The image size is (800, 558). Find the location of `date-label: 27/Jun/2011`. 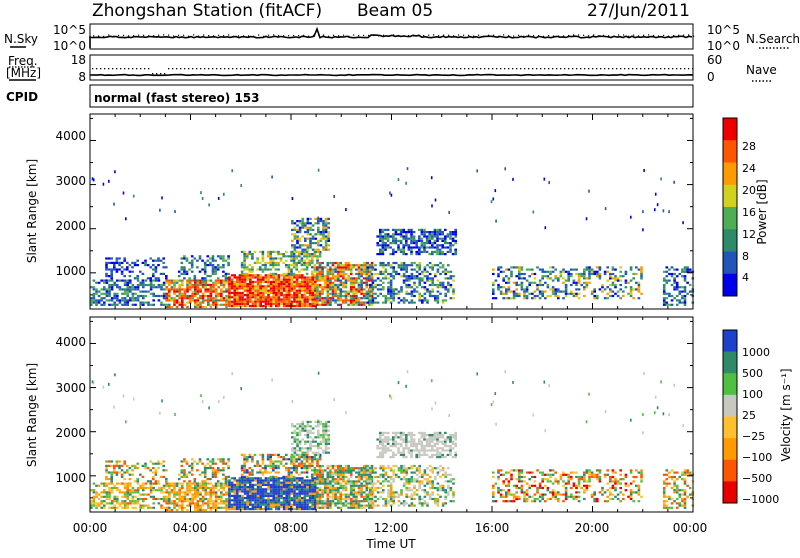

date-label: 27/Jun/2011 is located at coordinates (638, 11).